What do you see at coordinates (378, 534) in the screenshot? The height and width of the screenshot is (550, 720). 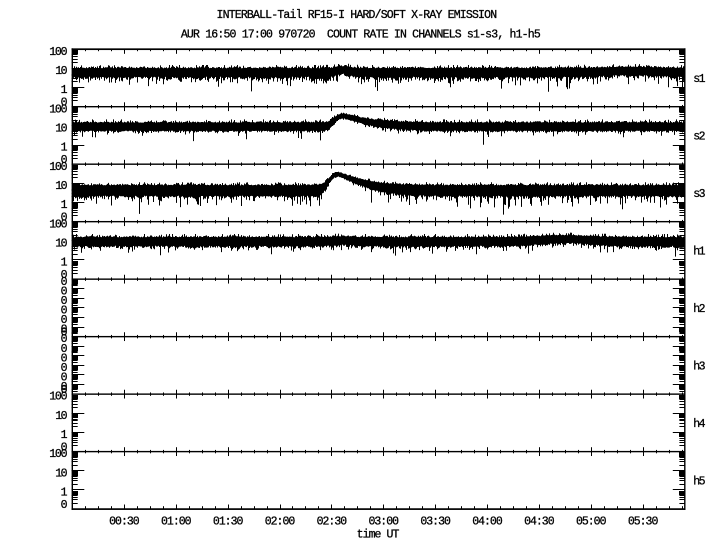 I see `svg-text: time UT` at bounding box center [378, 534].